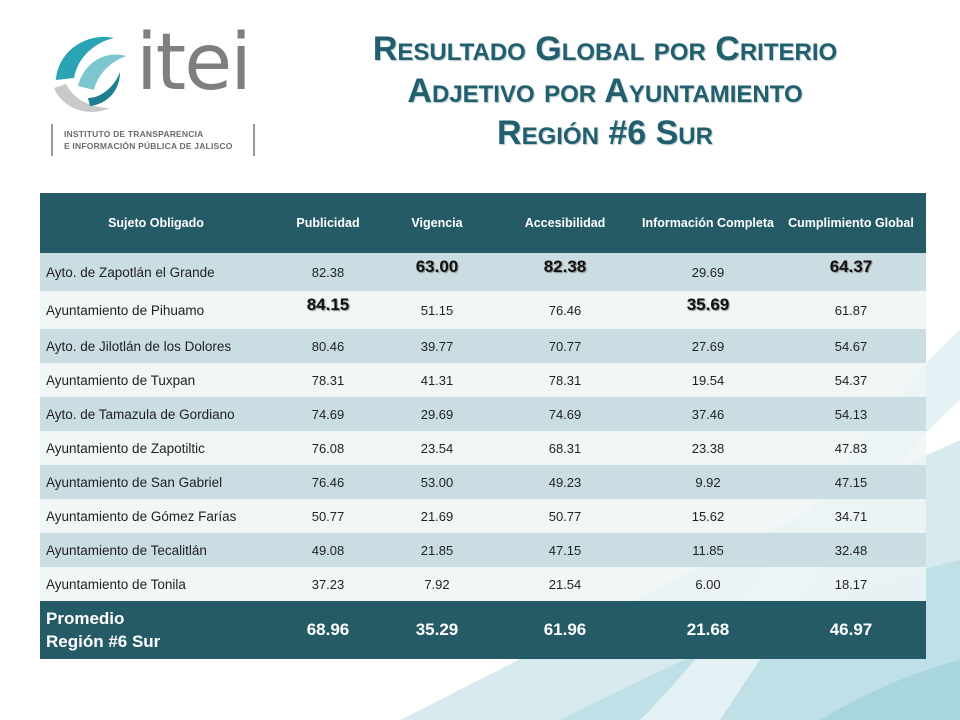  I want to click on cell-publicidad: 37.23, so click(328, 584).